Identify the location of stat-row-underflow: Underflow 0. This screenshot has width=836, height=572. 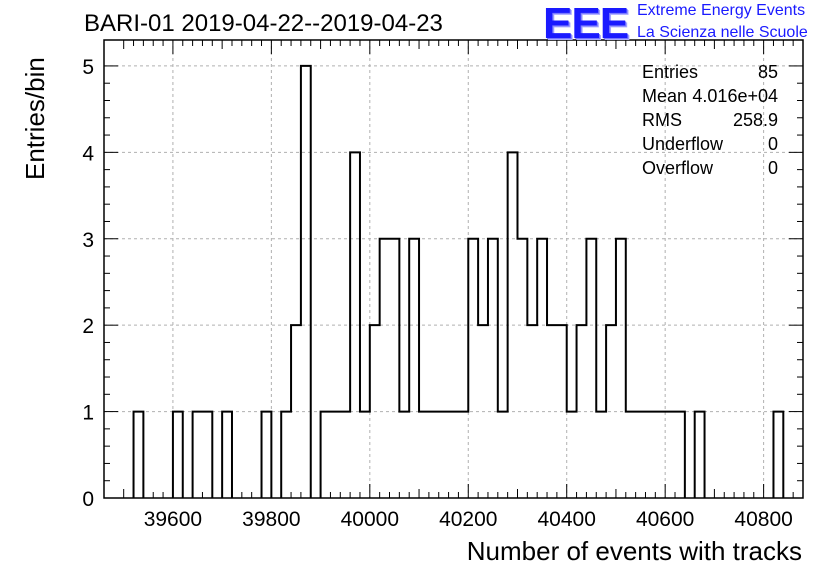
(710, 144).